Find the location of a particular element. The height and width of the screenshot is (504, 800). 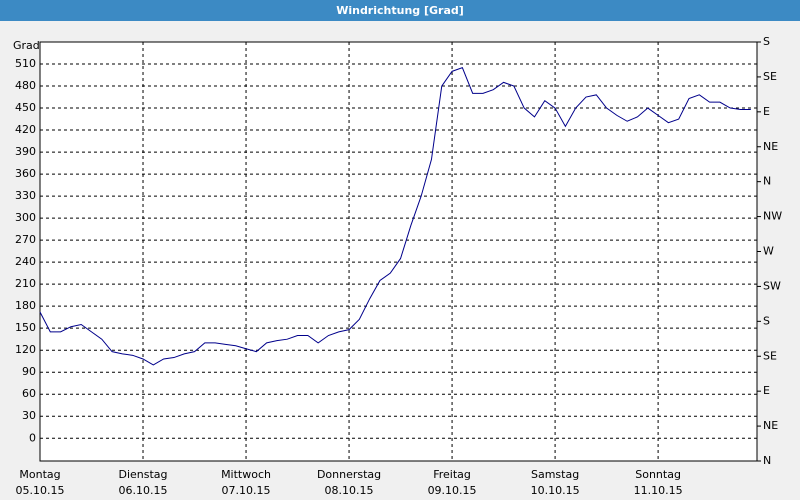

y-tick-label: 480 is located at coordinates (25, 85).